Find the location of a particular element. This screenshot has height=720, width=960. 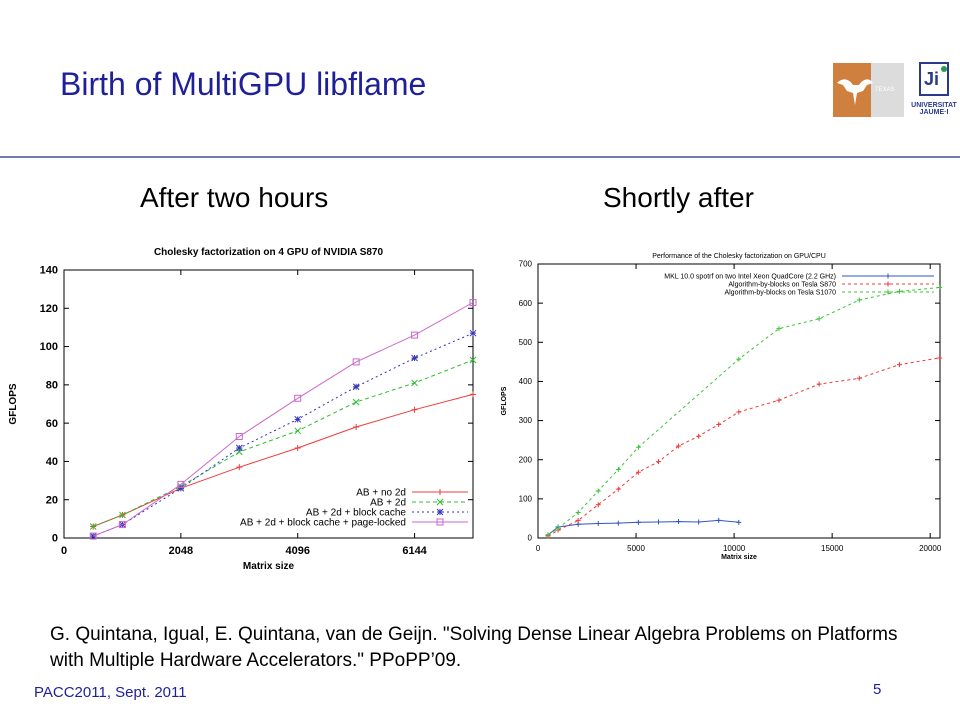

series-line is located at coordinates (743, 411).